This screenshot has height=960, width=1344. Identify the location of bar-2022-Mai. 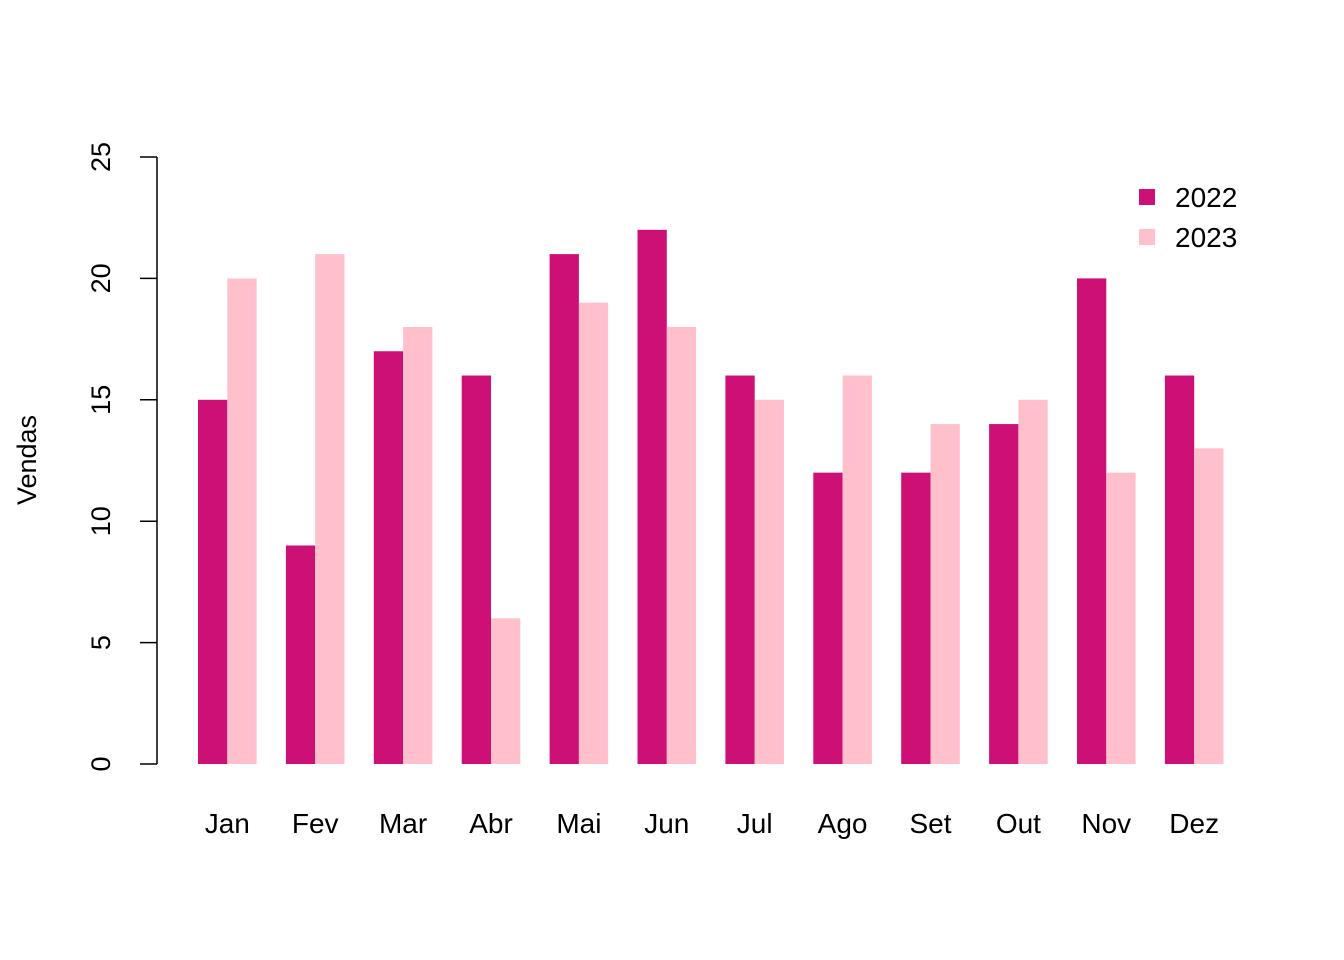
(564, 509).